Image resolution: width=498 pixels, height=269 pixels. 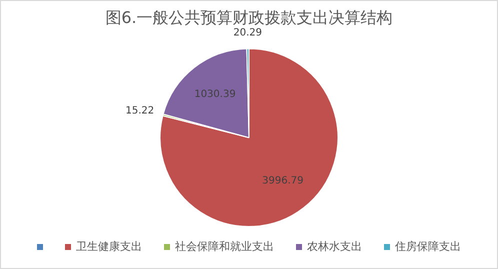 I want to click on data-label: 15.22, so click(x=140, y=110).